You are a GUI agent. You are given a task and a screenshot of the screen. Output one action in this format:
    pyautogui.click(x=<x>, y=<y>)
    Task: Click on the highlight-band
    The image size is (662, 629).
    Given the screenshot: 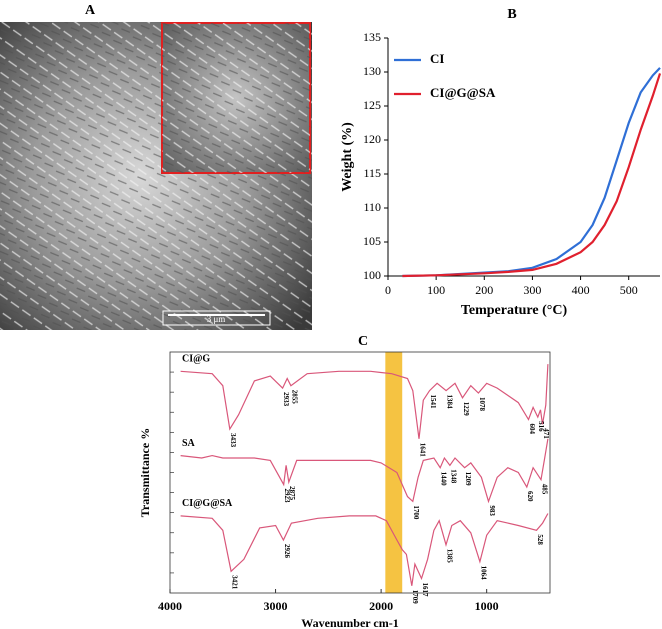 What is the action you would take?
    pyautogui.click(x=394, y=472)
    